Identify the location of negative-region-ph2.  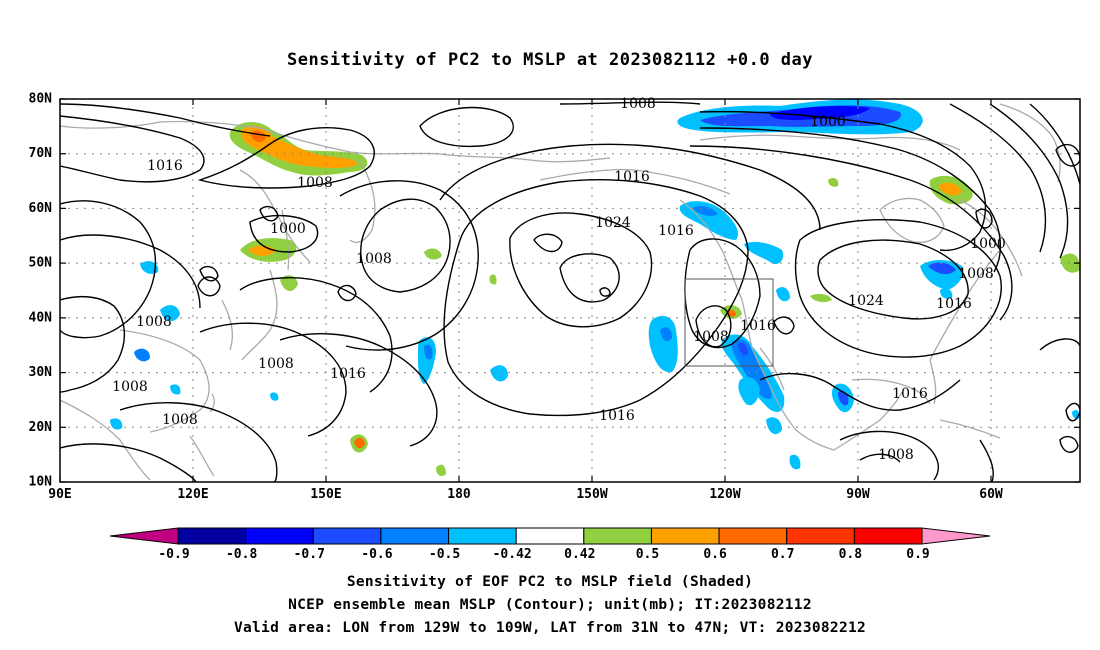
(499, 373).